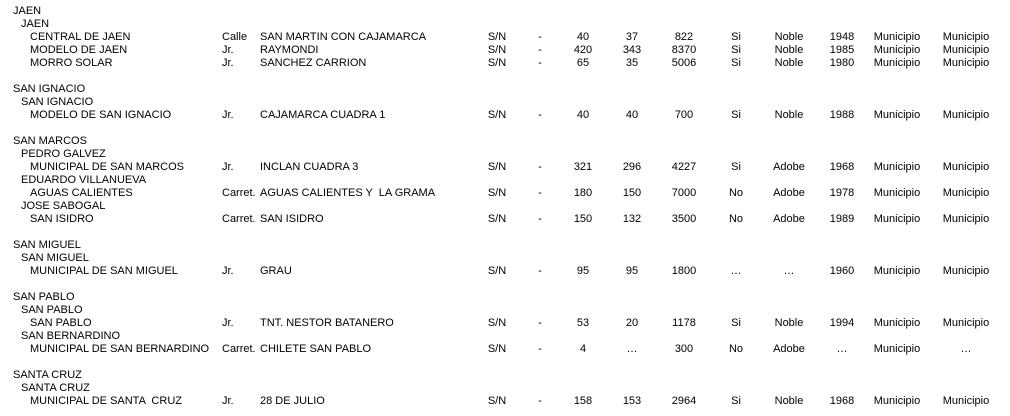  Describe the element at coordinates (44, 297) in the screenshot. I see `province-label: SAN PABLO` at that location.